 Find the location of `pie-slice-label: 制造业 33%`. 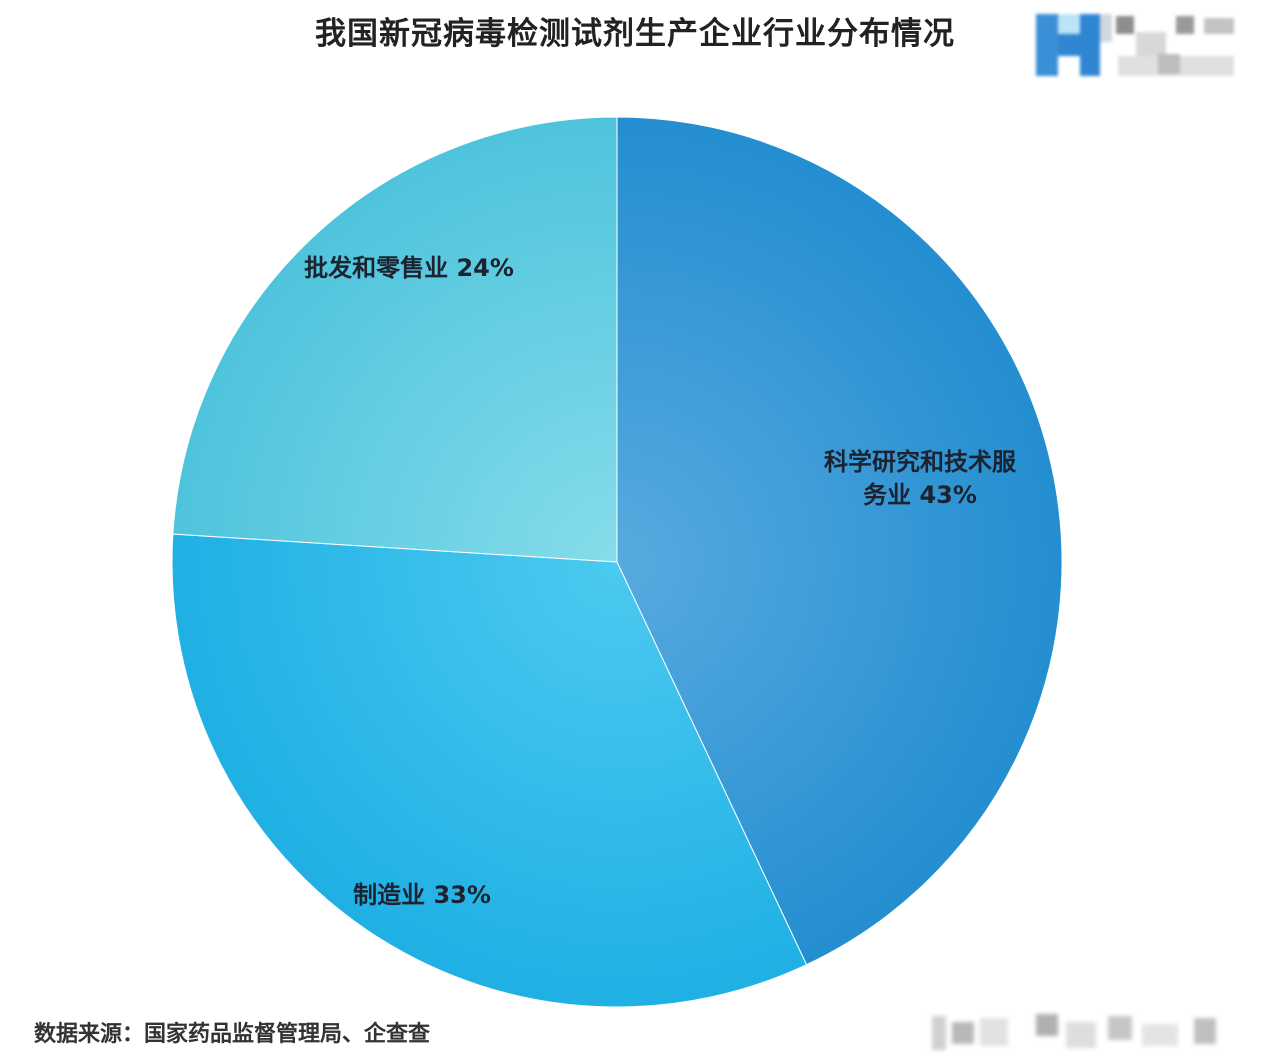

pie-slice-label: 制造业 33% is located at coordinates (422, 895).